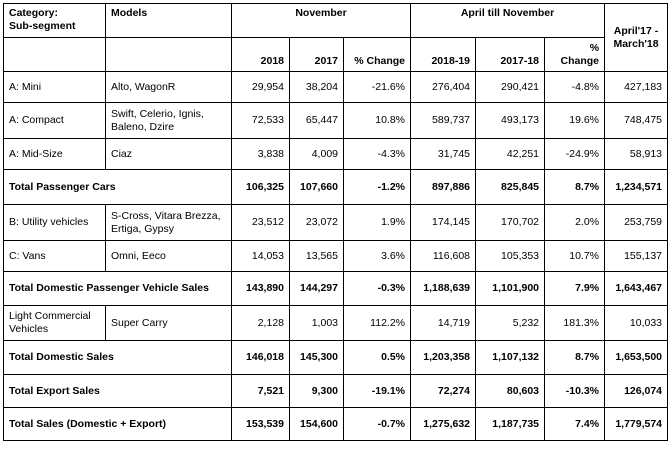  Describe the element at coordinates (260, 87) in the screenshot. I see `row-nov-2018: 29,954` at that location.